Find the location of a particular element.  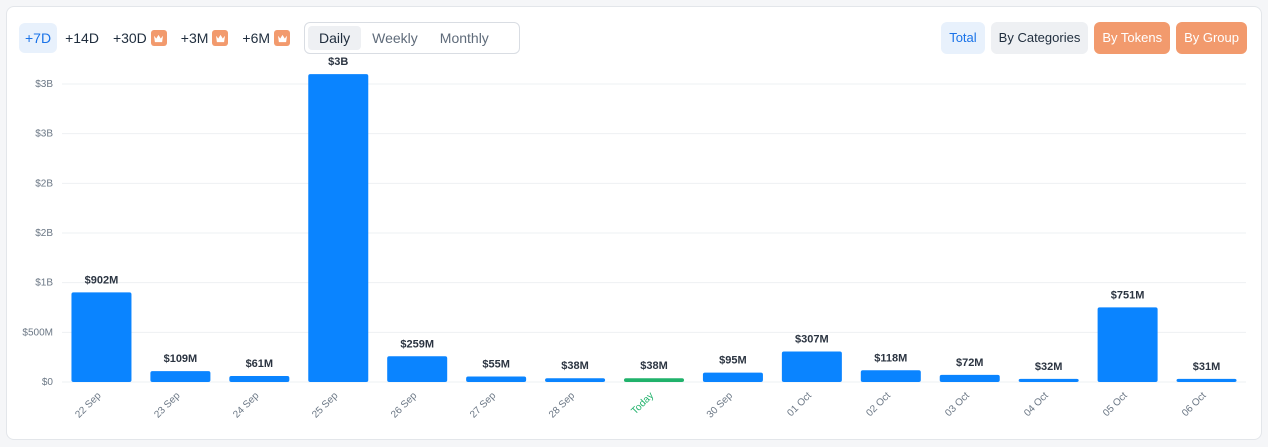

x-tick-label: 27 Sep is located at coordinates (483, 405).